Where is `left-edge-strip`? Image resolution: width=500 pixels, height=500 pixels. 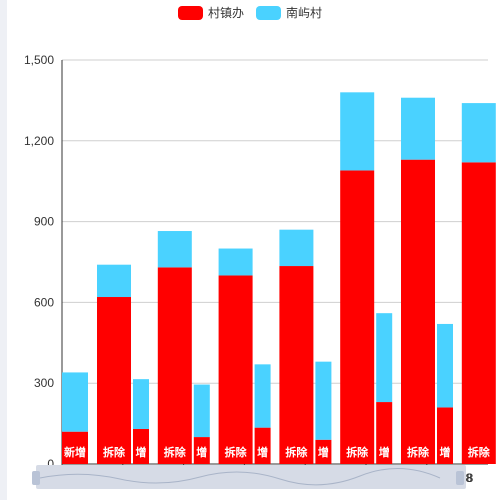 left-edge-strip is located at coordinates (3, 250).